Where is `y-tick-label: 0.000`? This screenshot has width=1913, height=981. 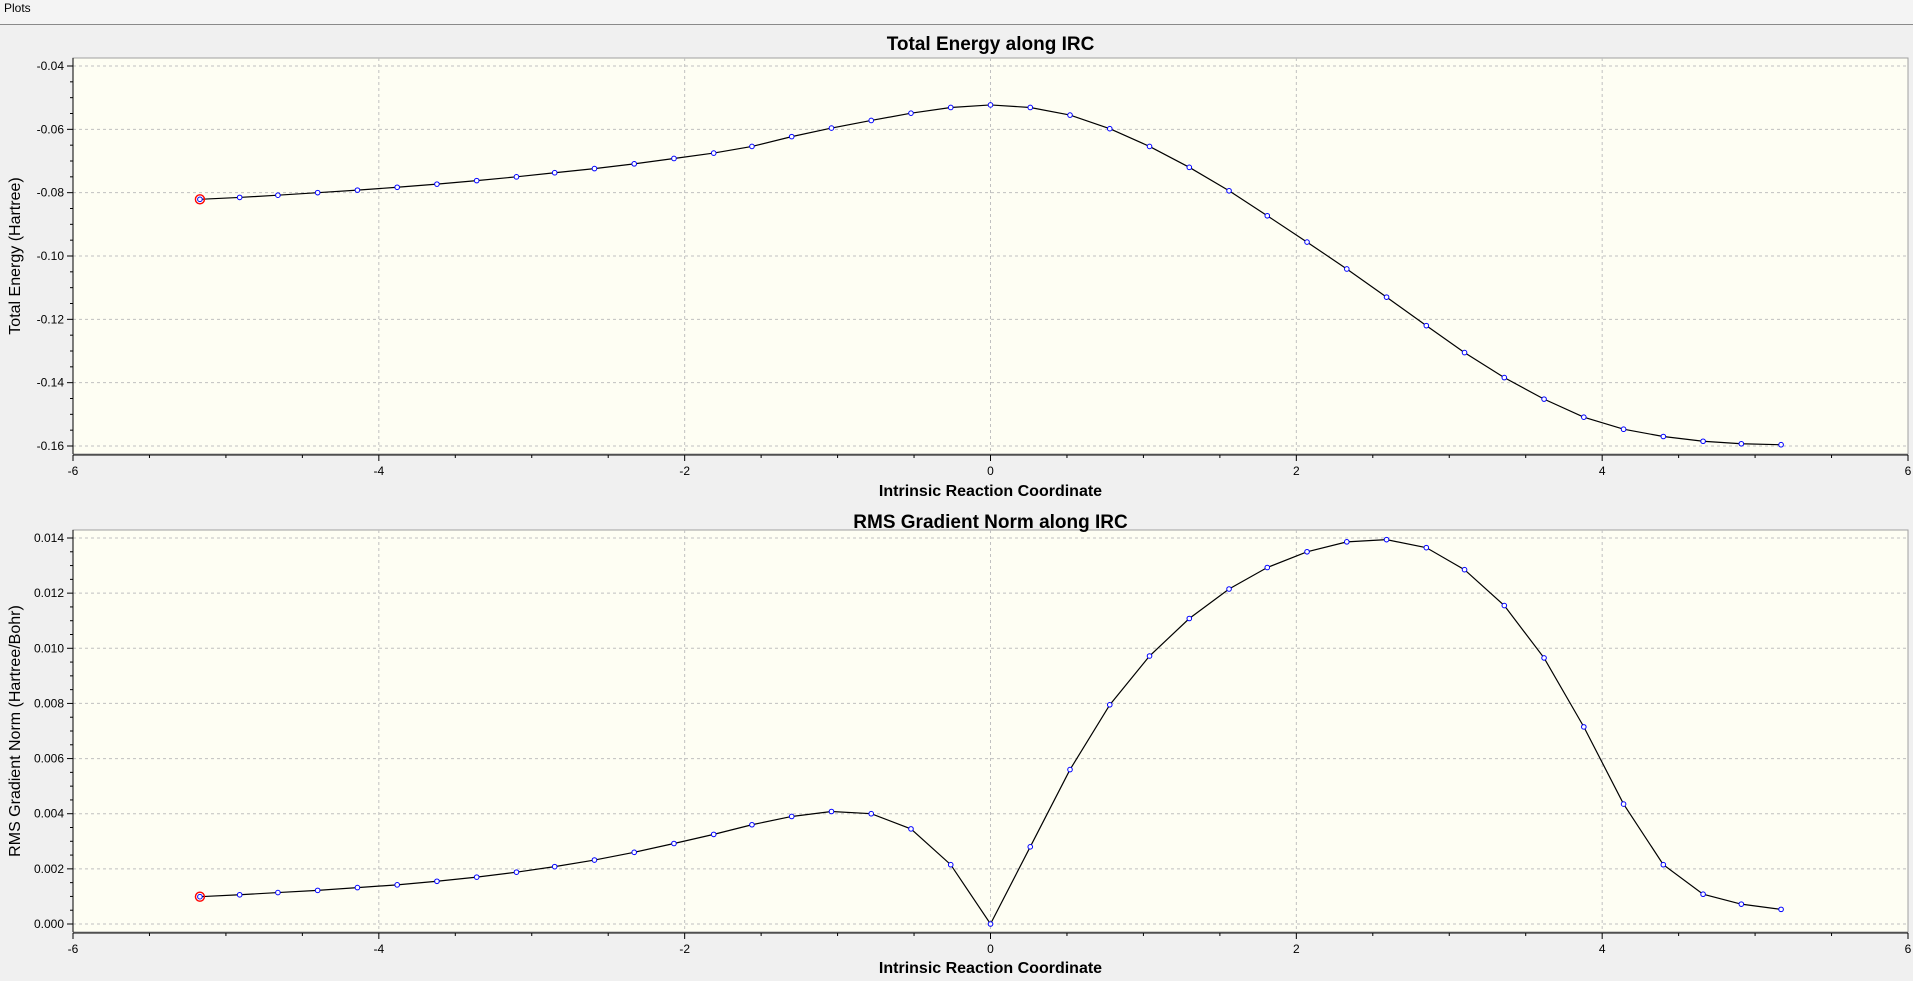 y-tick-label: 0.000 is located at coordinates (49, 924).